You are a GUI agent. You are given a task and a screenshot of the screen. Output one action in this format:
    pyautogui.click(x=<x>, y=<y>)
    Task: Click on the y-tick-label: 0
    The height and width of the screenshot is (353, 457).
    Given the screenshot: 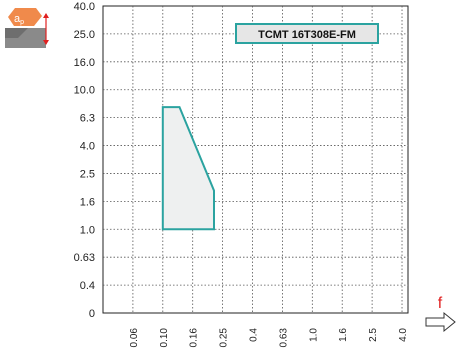 What is the action you would take?
    pyautogui.click(x=92, y=314)
    